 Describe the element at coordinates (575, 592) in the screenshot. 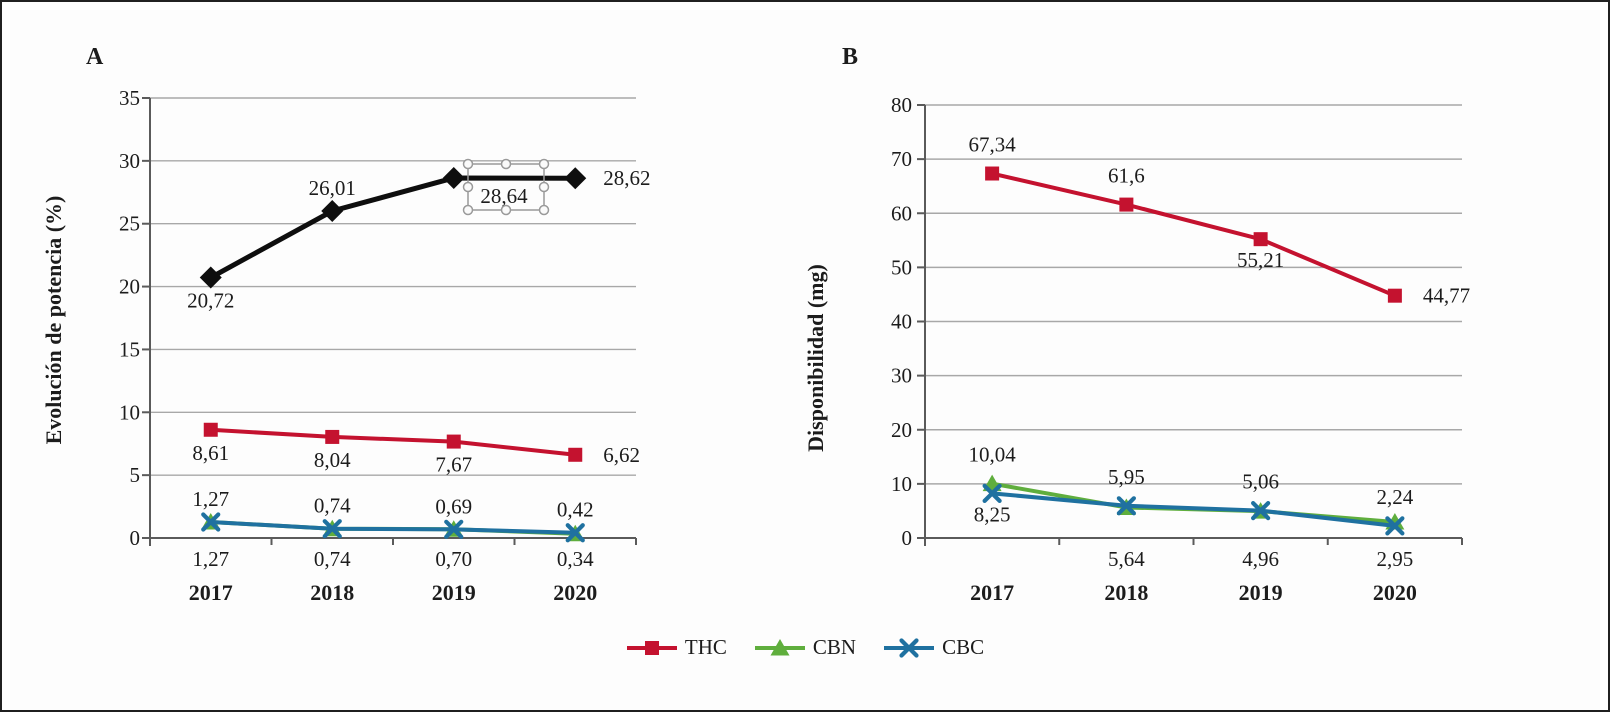

I see `x-category-label: 2020` at that location.